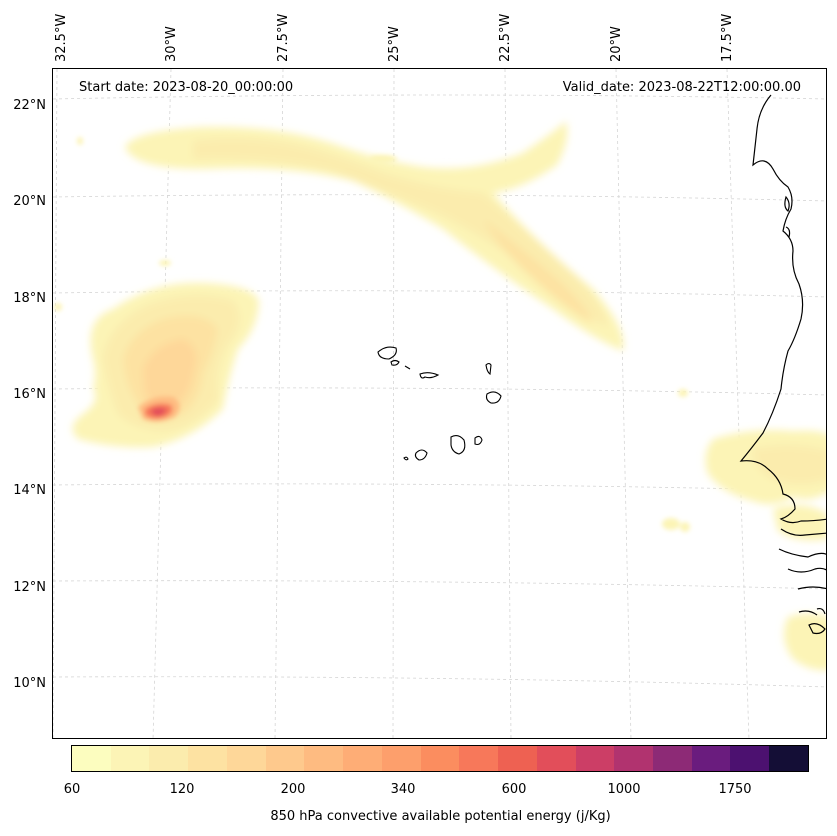 Image resolution: width=837 pixels, height=836 pixels. I want to click on lon-label-32-5w: 32.5°W, so click(61, 37).